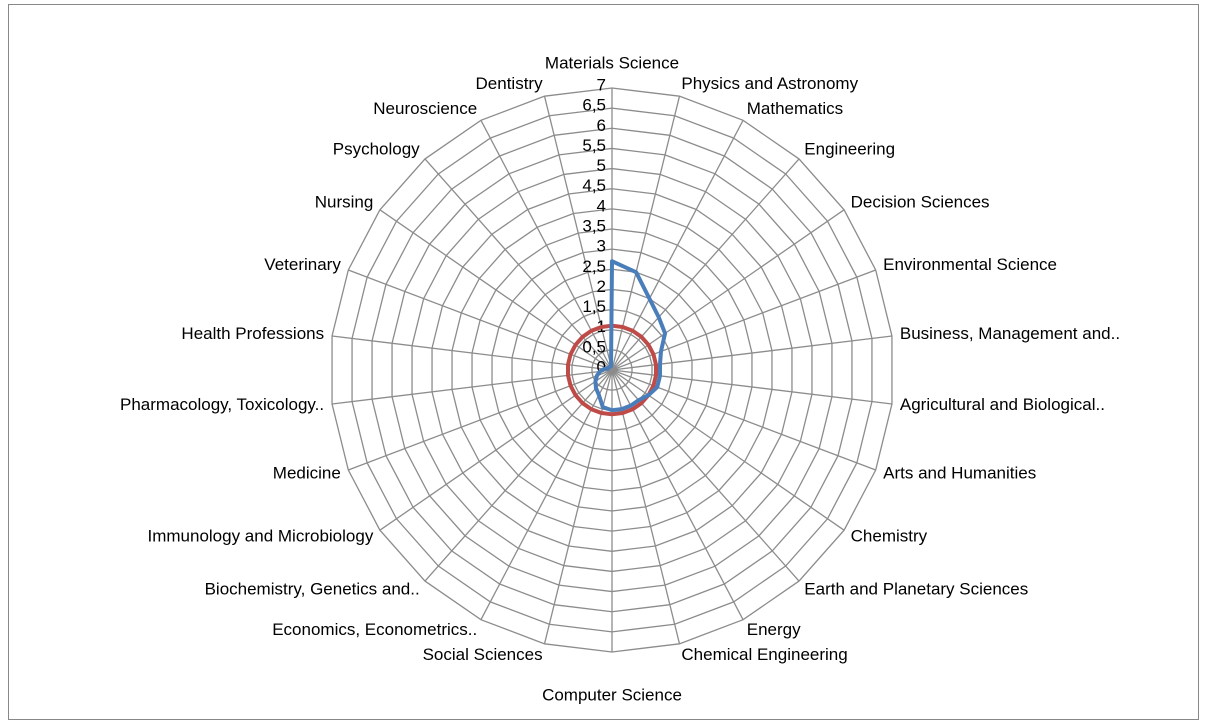 Image resolution: width=1206 pixels, height=724 pixels. I want to click on category-label: Dentistry, so click(510, 83).